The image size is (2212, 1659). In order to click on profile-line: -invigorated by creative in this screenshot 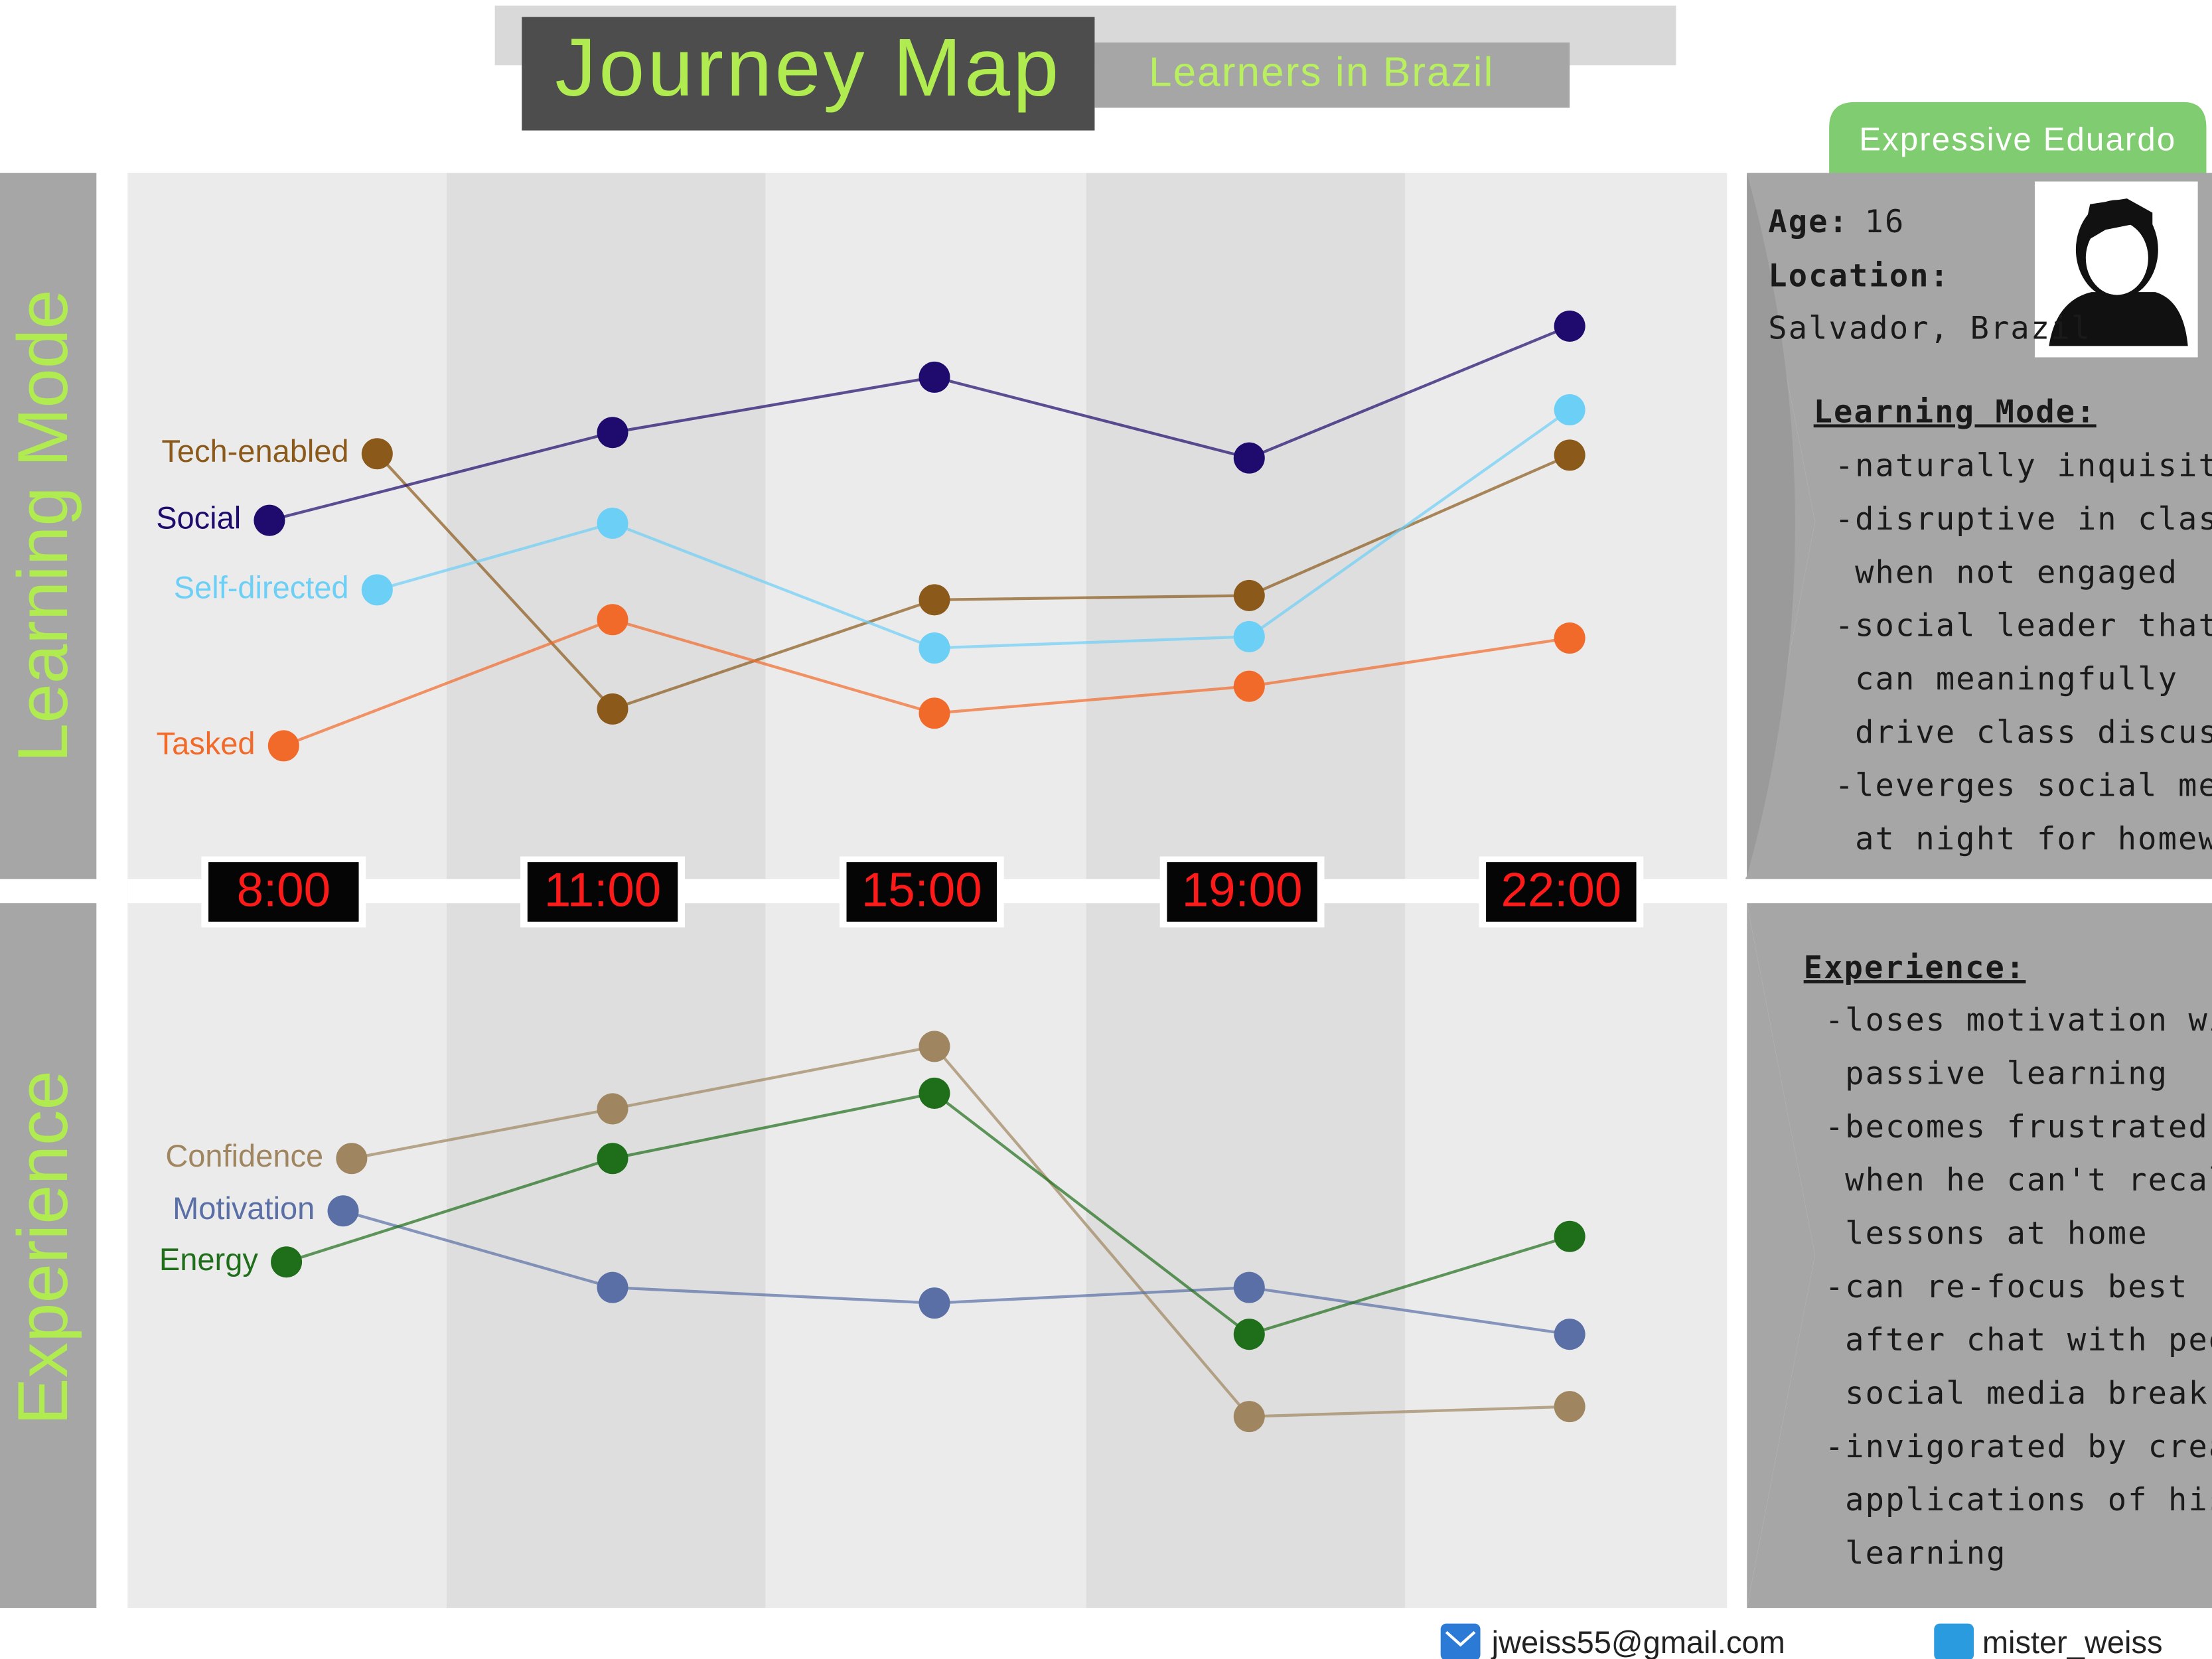, I will do `click(2019, 1447)`.